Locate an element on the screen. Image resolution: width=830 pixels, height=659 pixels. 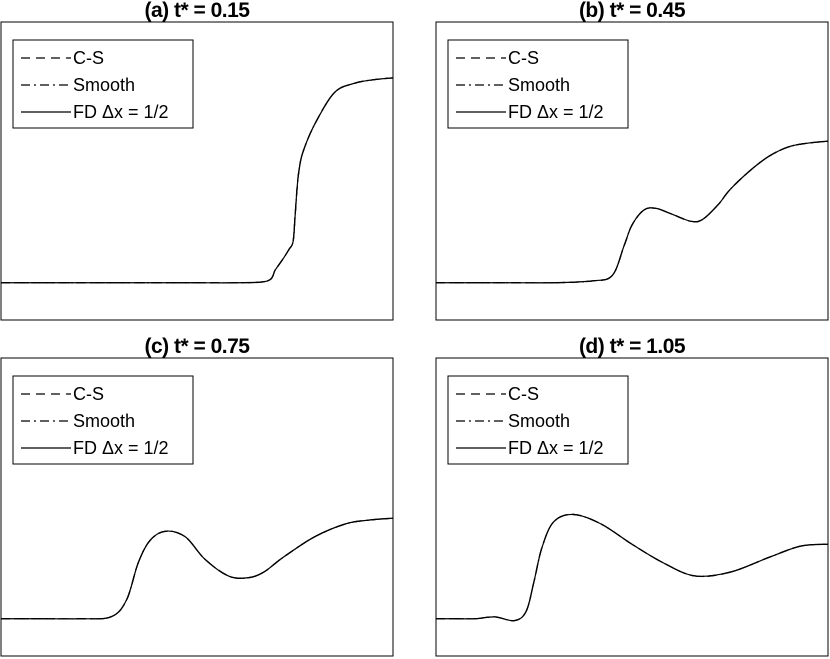
panel-title: (d) t* = 1.05 is located at coordinates (632, 346).